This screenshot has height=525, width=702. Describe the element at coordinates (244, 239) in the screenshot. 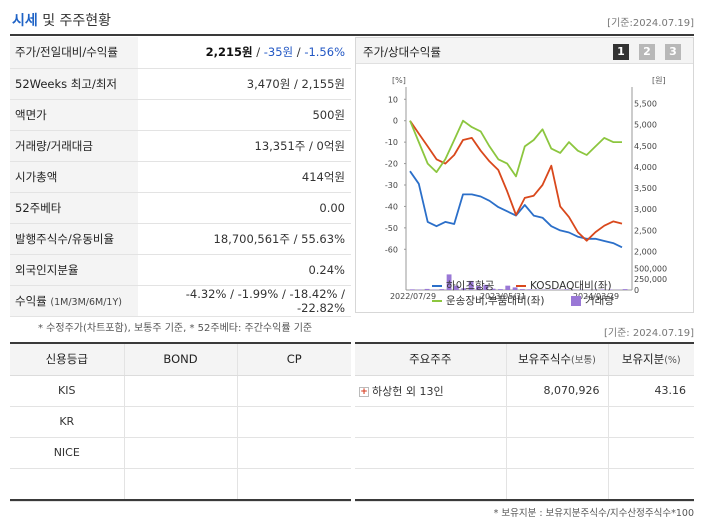

I see `row-value: 18,700,561주 / 55.63%` at that location.